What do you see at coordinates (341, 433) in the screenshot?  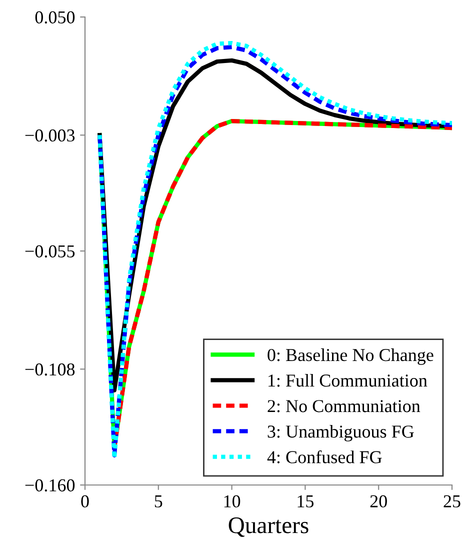 I see `legend-label: 3: Unambiguous FG` at bounding box center [341, 433].